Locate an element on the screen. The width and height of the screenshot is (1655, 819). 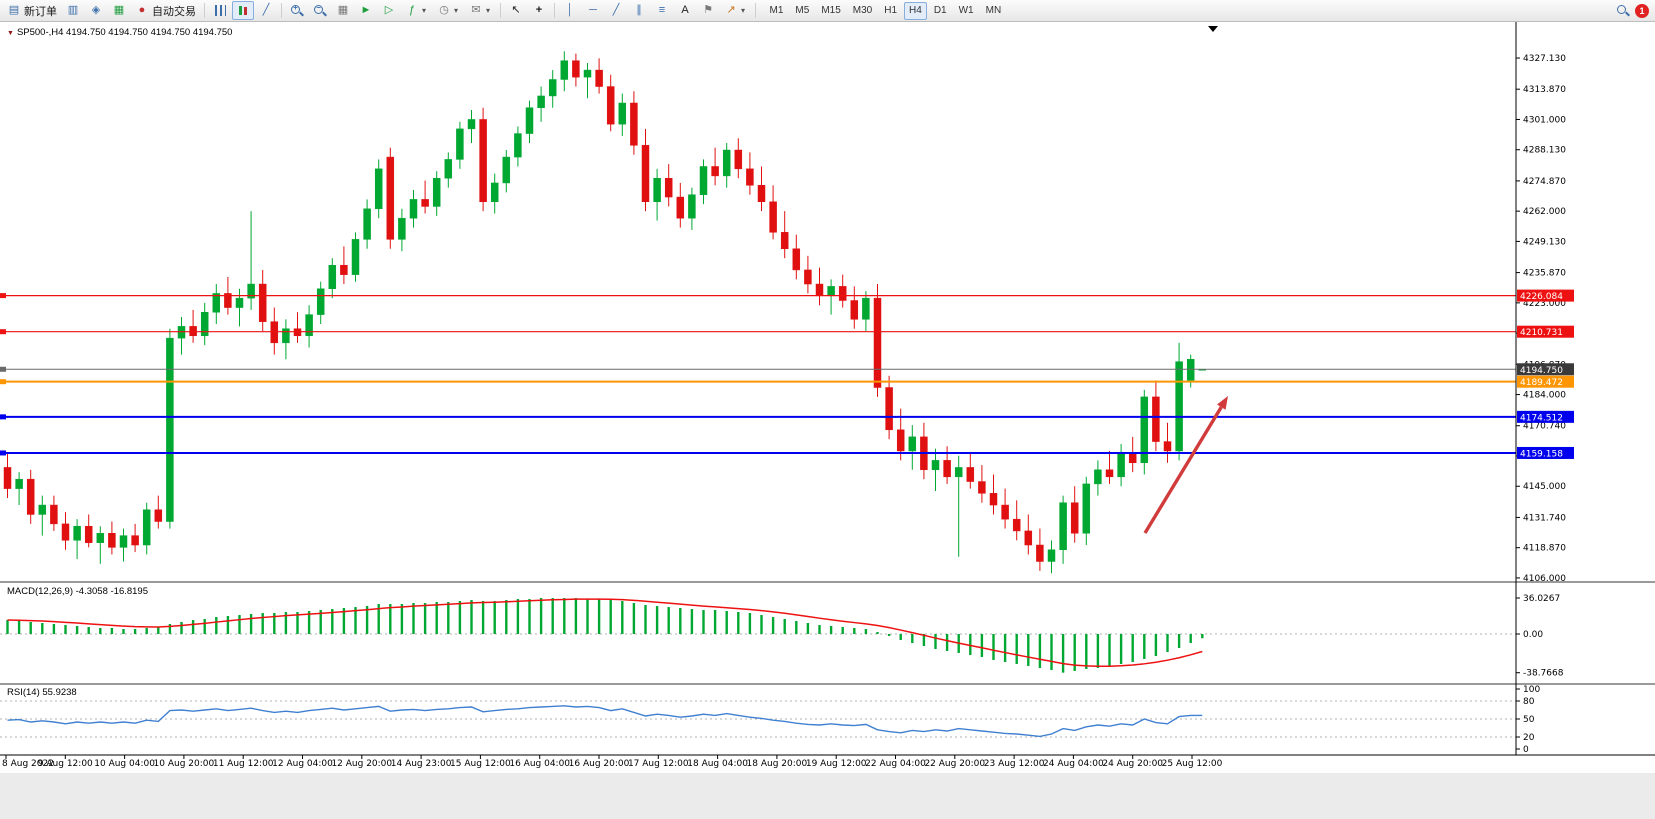
channel-icon: ∥ is located at coordinates (639, 10).